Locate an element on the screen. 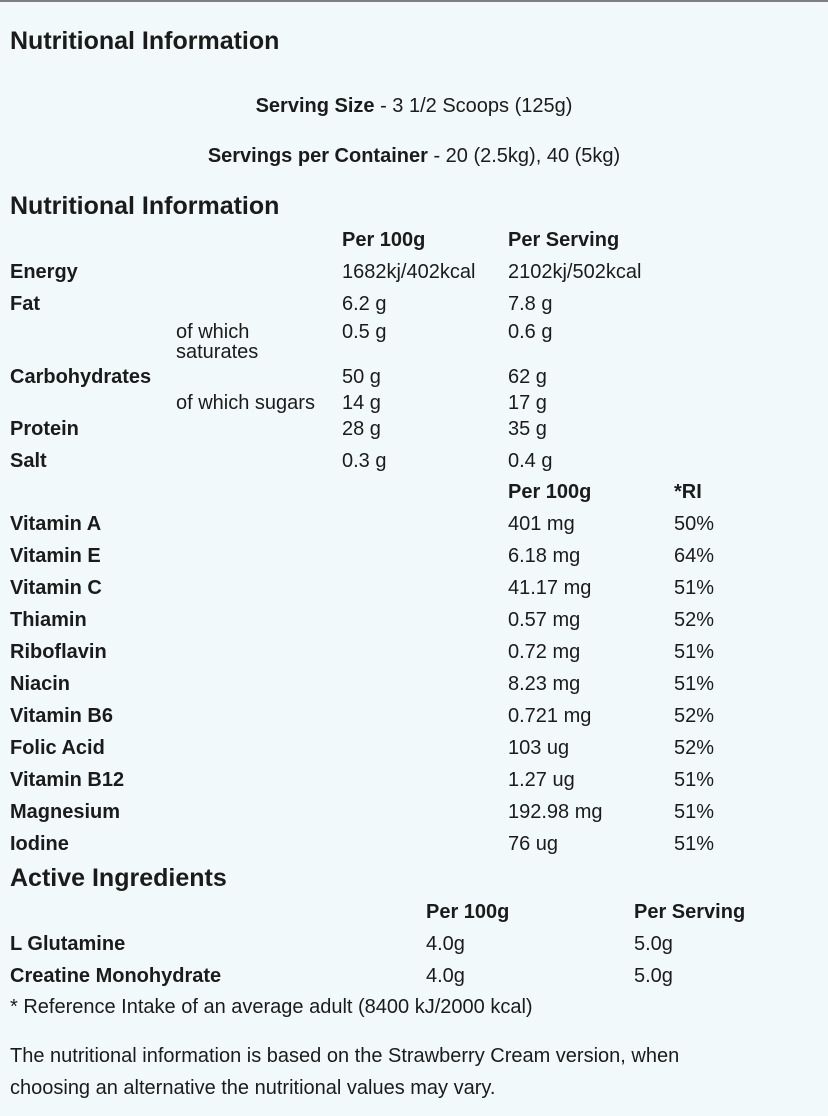 The image size is (828, 1116). vitamin-per-100g: 41.17 mg is located at coordinates (550, 588).